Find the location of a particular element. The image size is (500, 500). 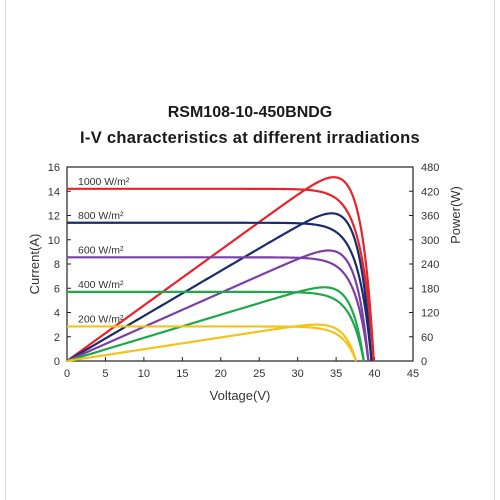

series-label-4: 200 W/m² is located at coordinates (101, 319).